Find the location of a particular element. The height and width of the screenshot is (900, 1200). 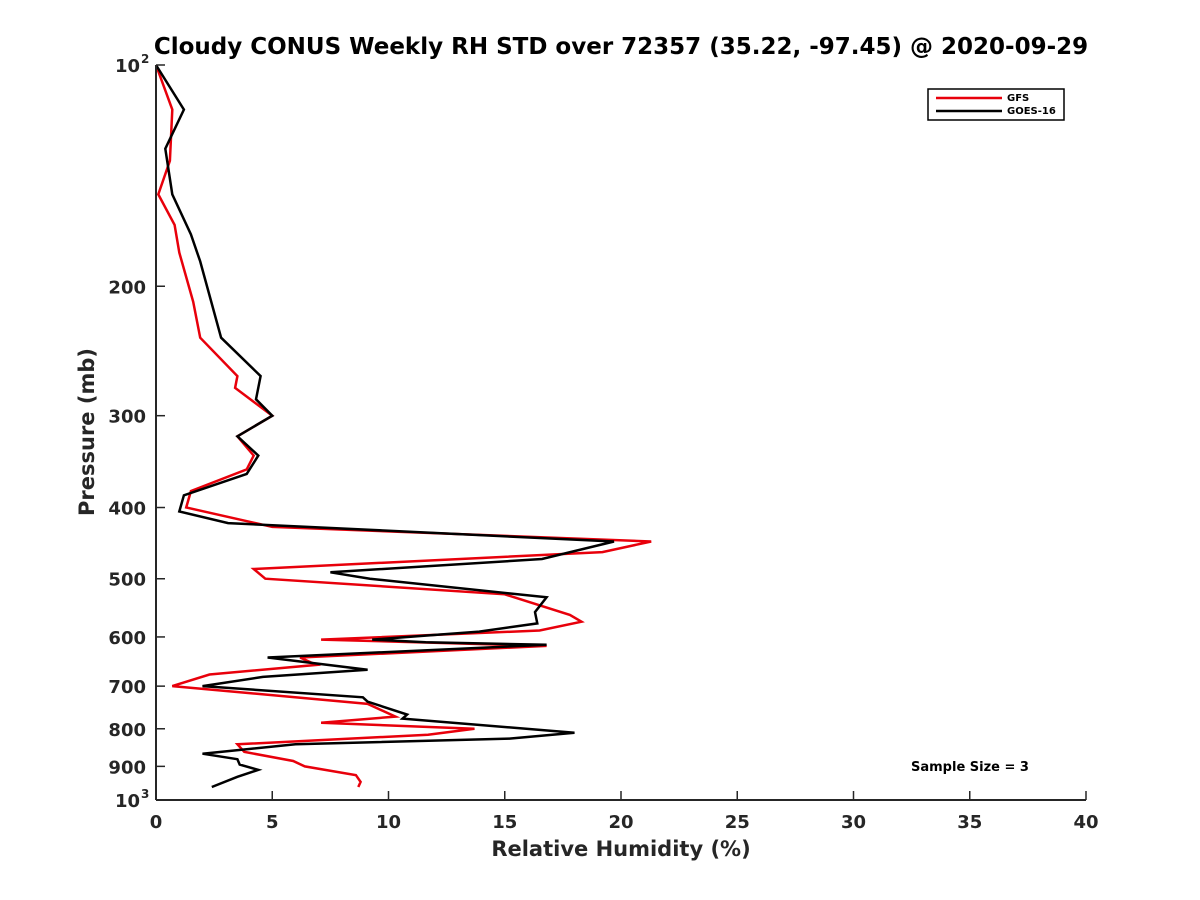

y-axis-label: Pressure (mb) is located at coordinates (87, 432).